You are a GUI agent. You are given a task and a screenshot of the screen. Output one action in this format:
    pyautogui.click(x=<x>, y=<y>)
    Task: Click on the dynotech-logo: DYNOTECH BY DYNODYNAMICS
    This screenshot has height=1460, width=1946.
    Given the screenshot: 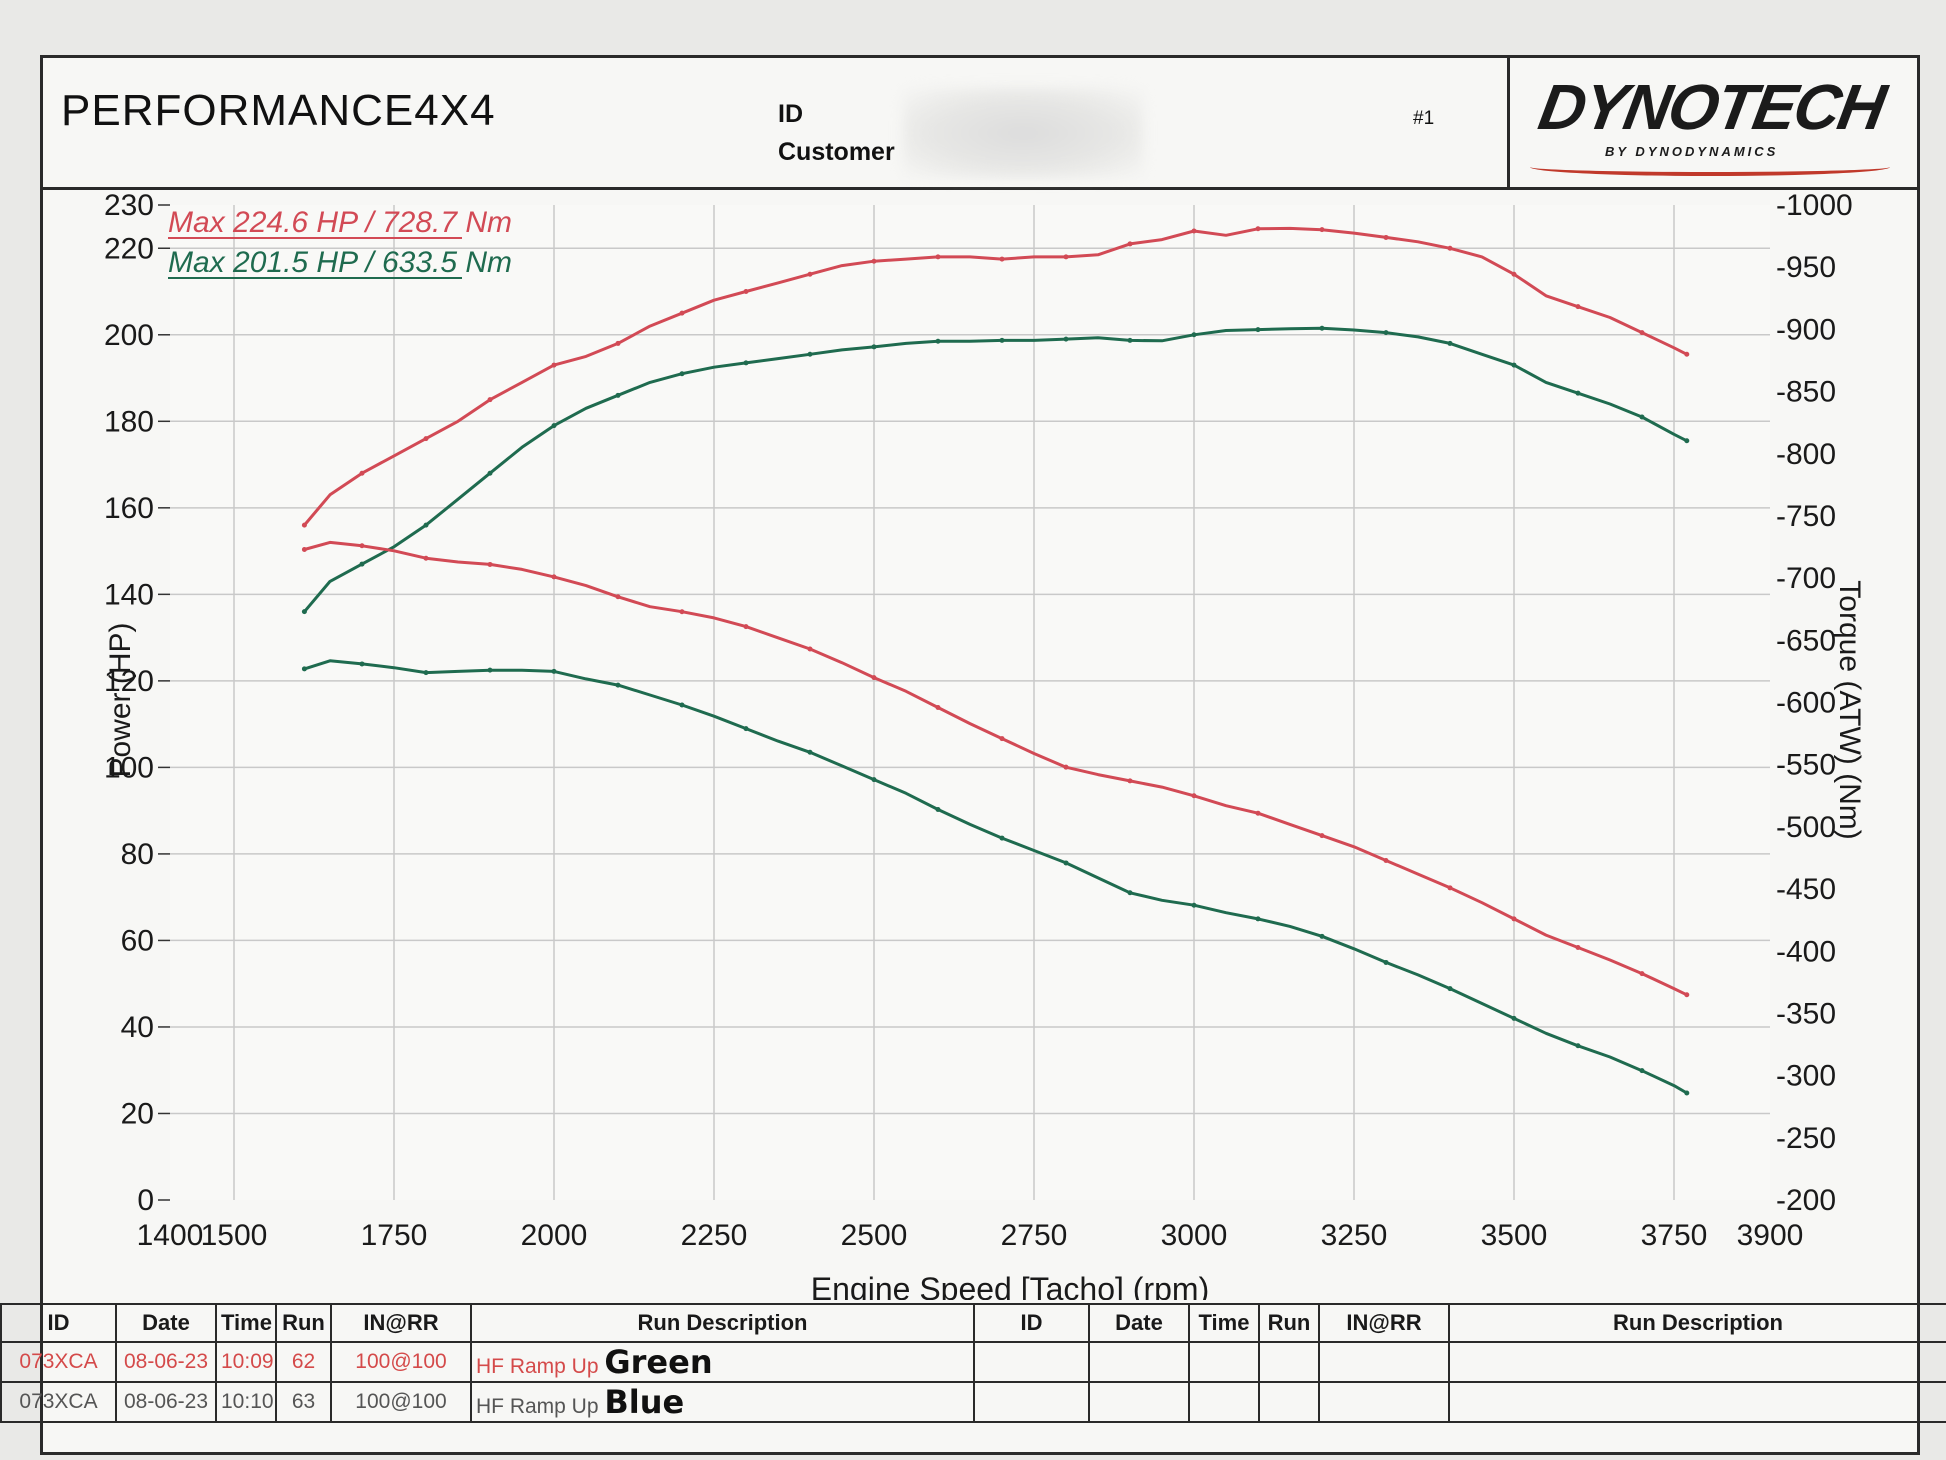 What is the action you would take?
    pyautogui.click(x=1712, y=122)
    